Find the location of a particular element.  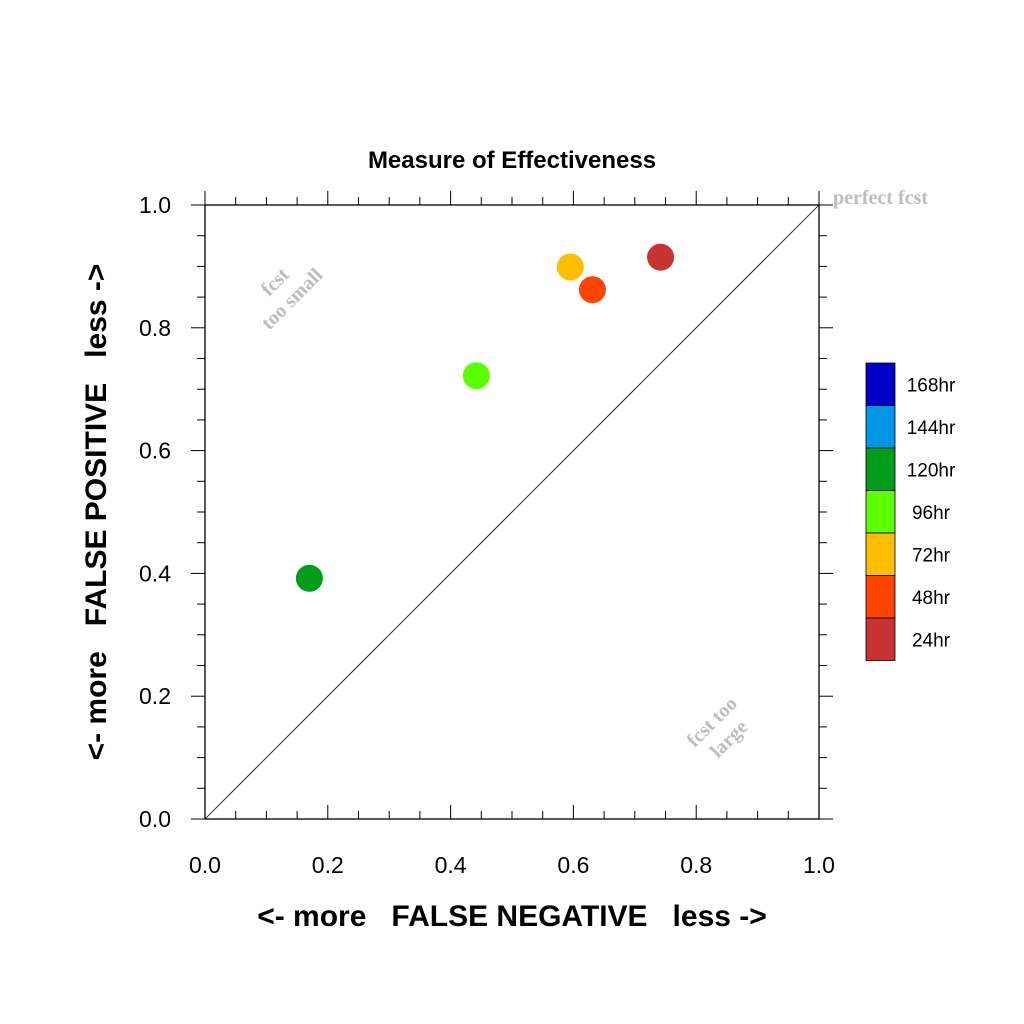

y-tick-label: 1.0 is located at coordinates (155, 205).